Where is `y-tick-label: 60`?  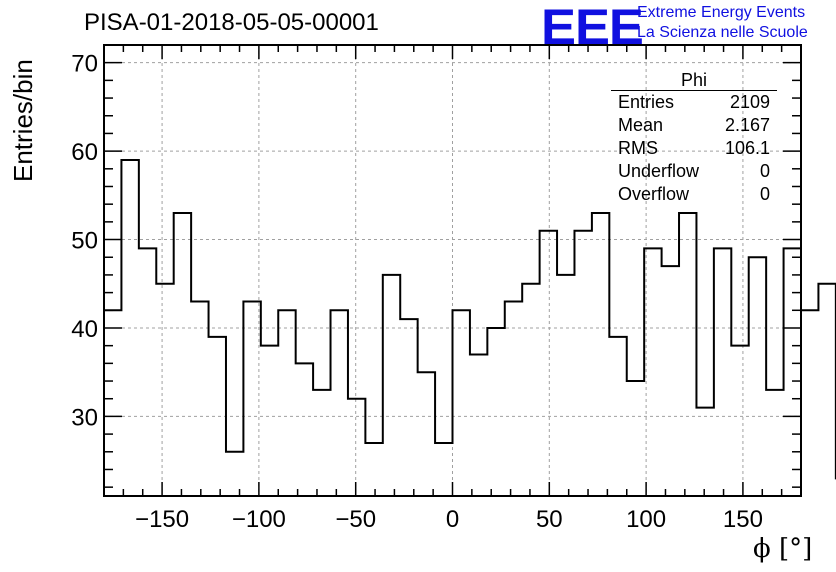 y-tick-label: 60 is located at coordinates (84, 152).